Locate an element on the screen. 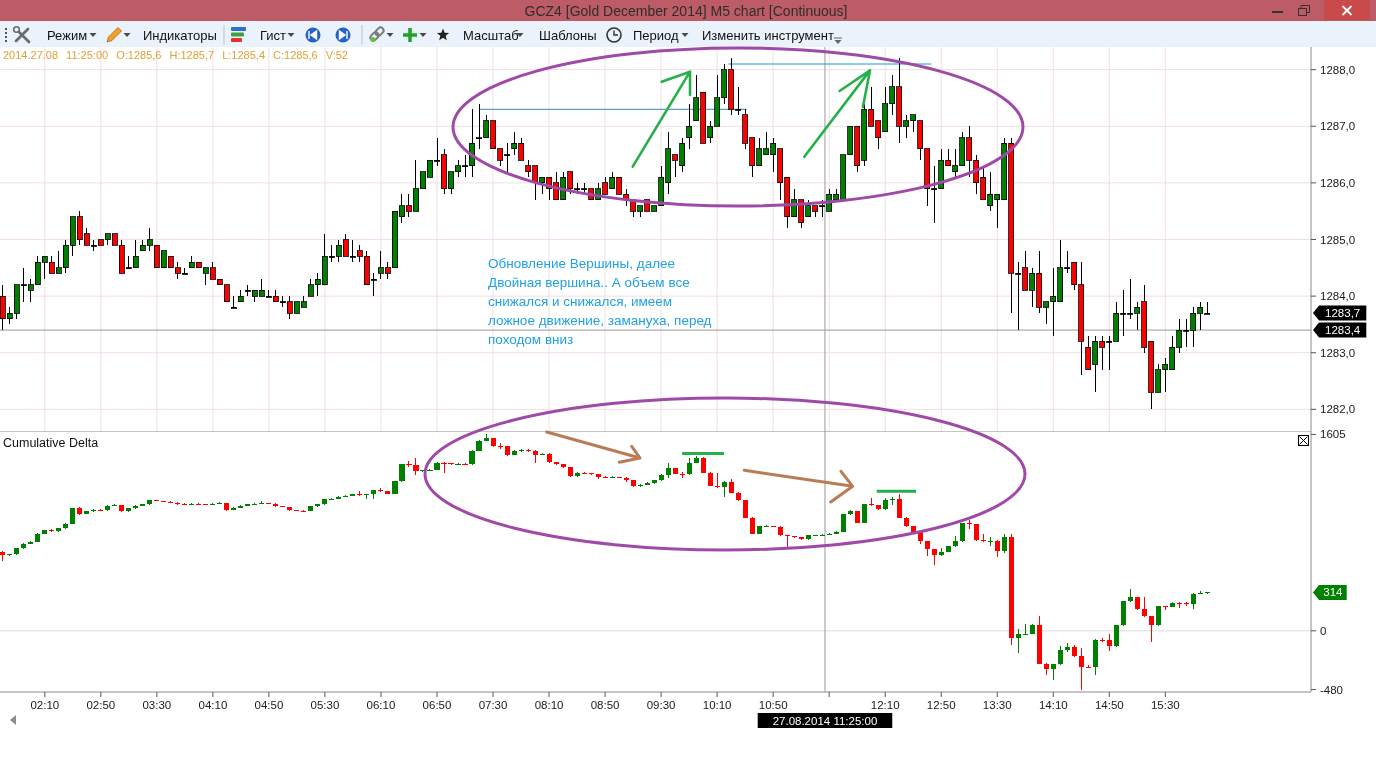 The image size is (1376, 768). x-tick-label: 12:50 is located at coordinates (941, 705).